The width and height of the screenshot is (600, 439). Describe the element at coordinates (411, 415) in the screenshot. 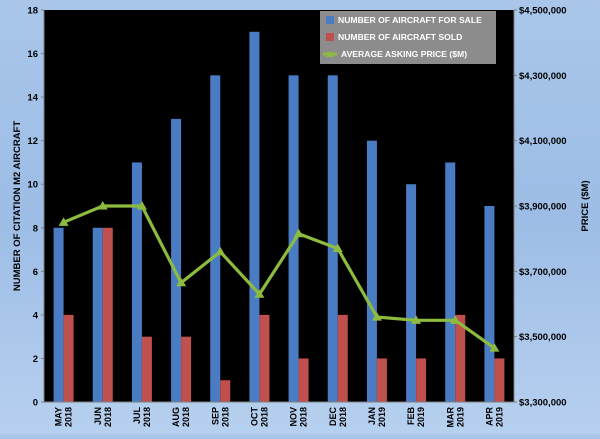

I see `x-tick-month-9: FEB` at that location.